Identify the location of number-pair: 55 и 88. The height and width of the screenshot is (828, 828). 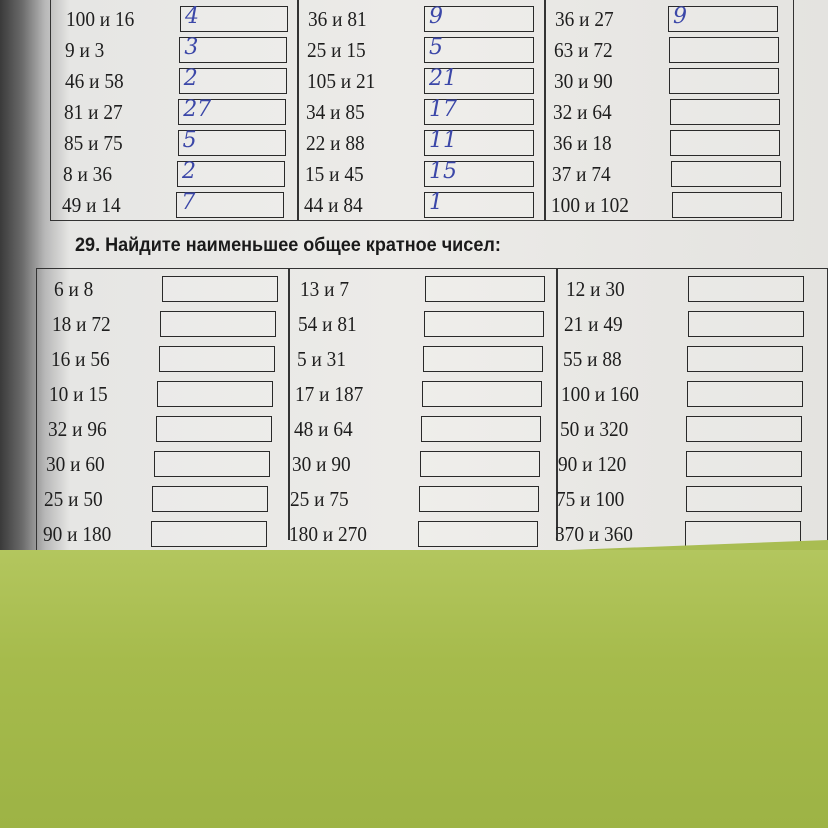
(592, 359).